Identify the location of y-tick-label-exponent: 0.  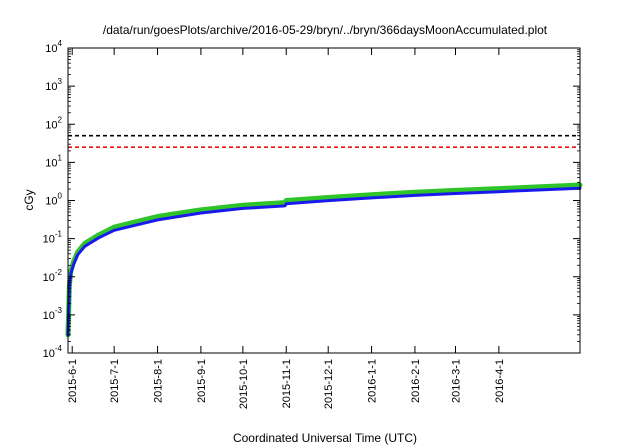
(60, 196).